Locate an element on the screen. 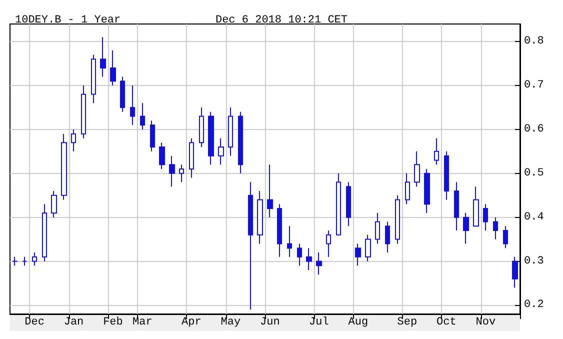 The image size is (563, 339). x-tick-label: Jun is located at coordinates (270, 322).